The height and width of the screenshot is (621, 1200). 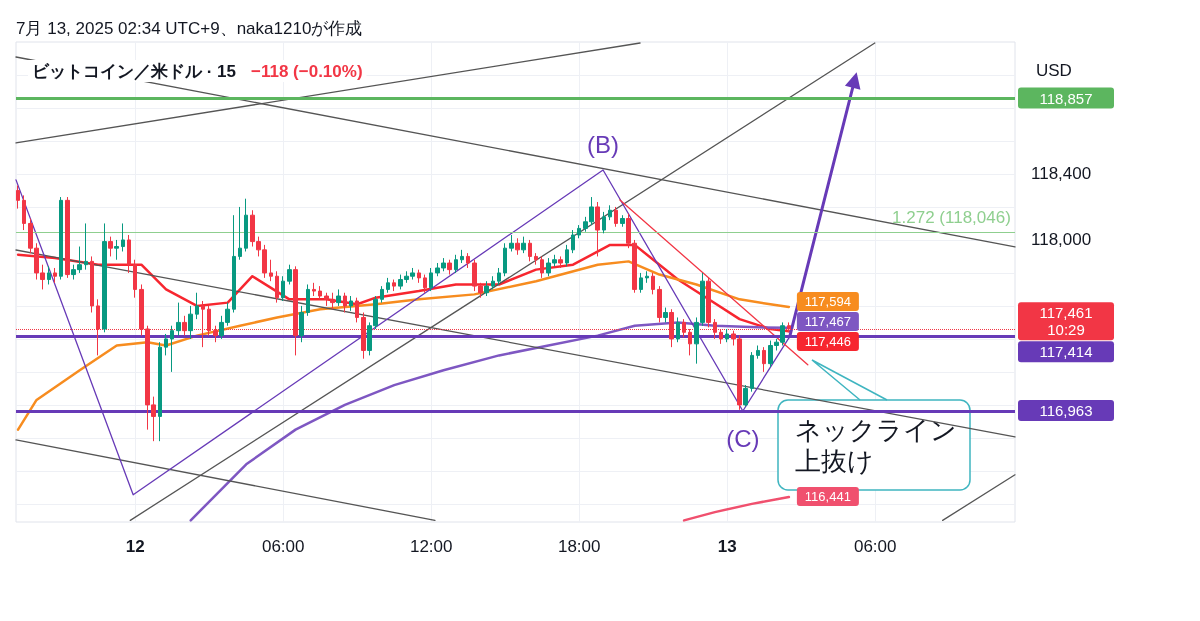 I want to click on text: −118 (−0.10%), so click(x=307, y=71).